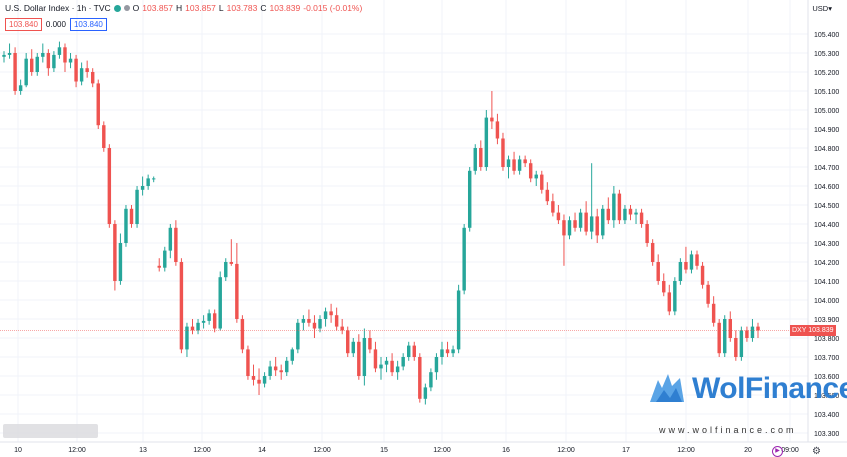 Image resolution: width=847 pixels, height=457 pixels. I want to click on y-tick-label: 103.600, so click(826, 377).